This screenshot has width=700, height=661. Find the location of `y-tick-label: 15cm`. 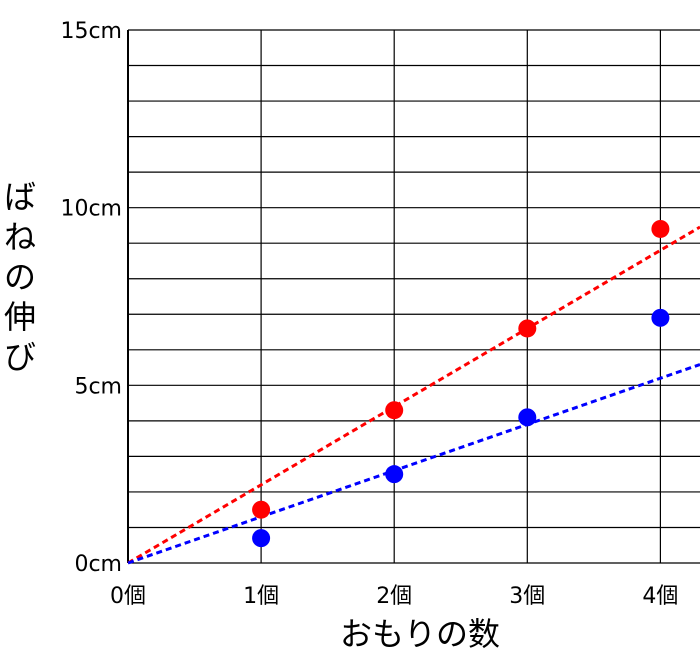

y-tick-label: 15cm is located at coordinates (91, 31).